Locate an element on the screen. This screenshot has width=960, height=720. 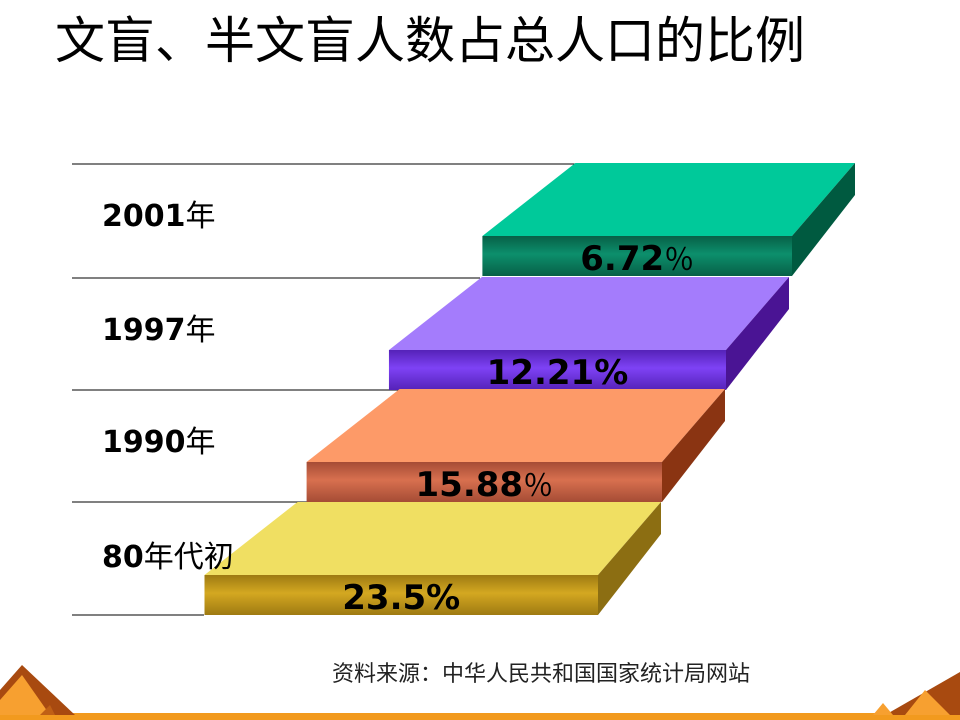
category-label: 1997年 is located at coordinates (159, 330).